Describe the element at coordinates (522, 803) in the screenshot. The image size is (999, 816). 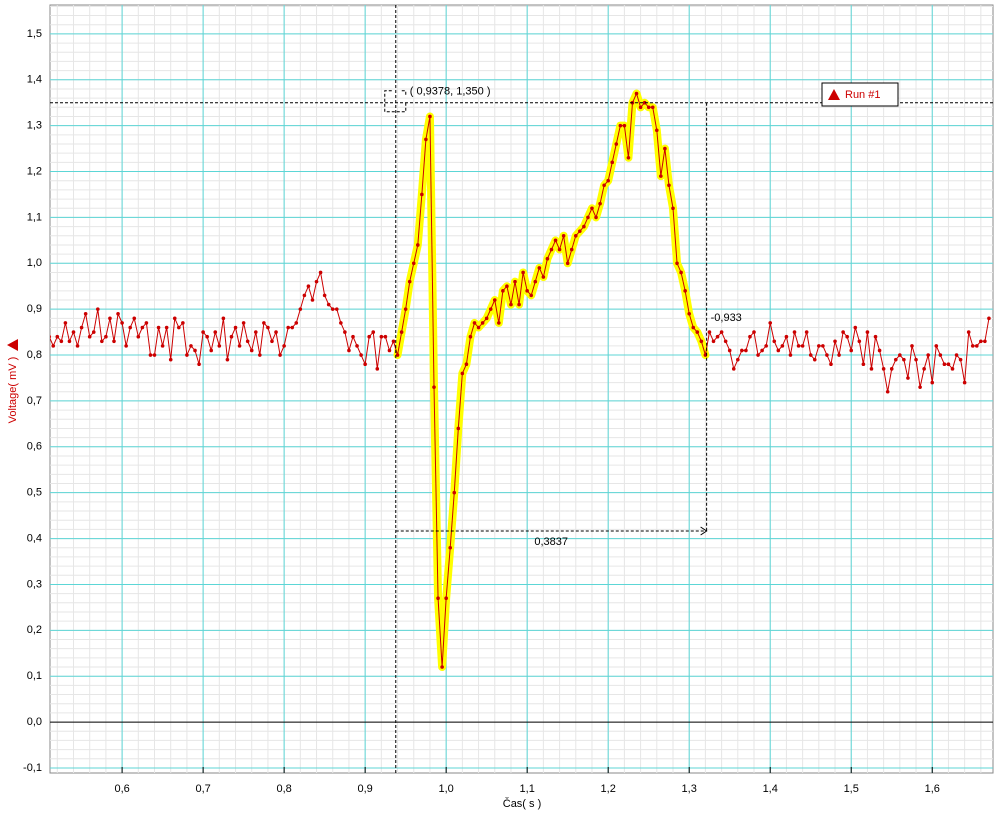
I see `x-axis-label: Čas( s )` at that location.